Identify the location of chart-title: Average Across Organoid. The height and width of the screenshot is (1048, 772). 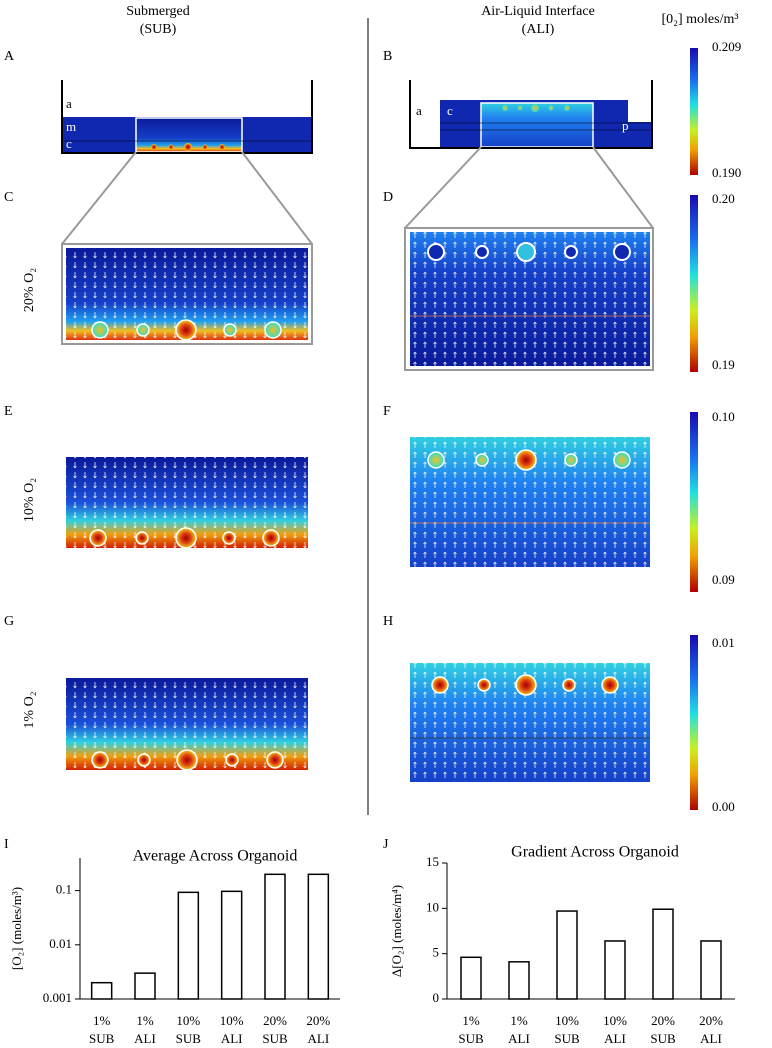
(215, 856).